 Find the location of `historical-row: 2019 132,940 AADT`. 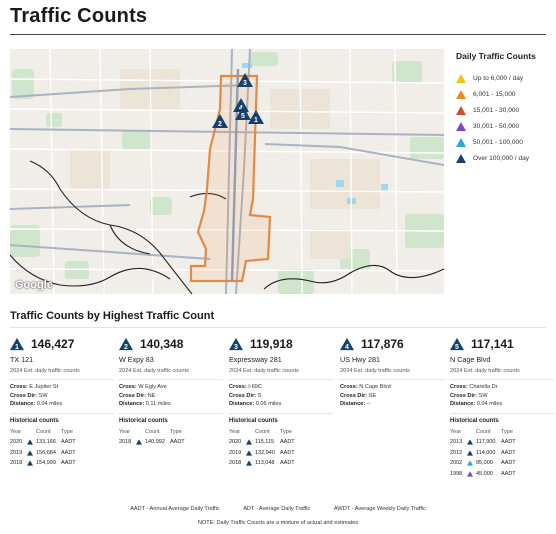

historical-row: 2019 132,940 AADT is located at coordinates (281, 453).